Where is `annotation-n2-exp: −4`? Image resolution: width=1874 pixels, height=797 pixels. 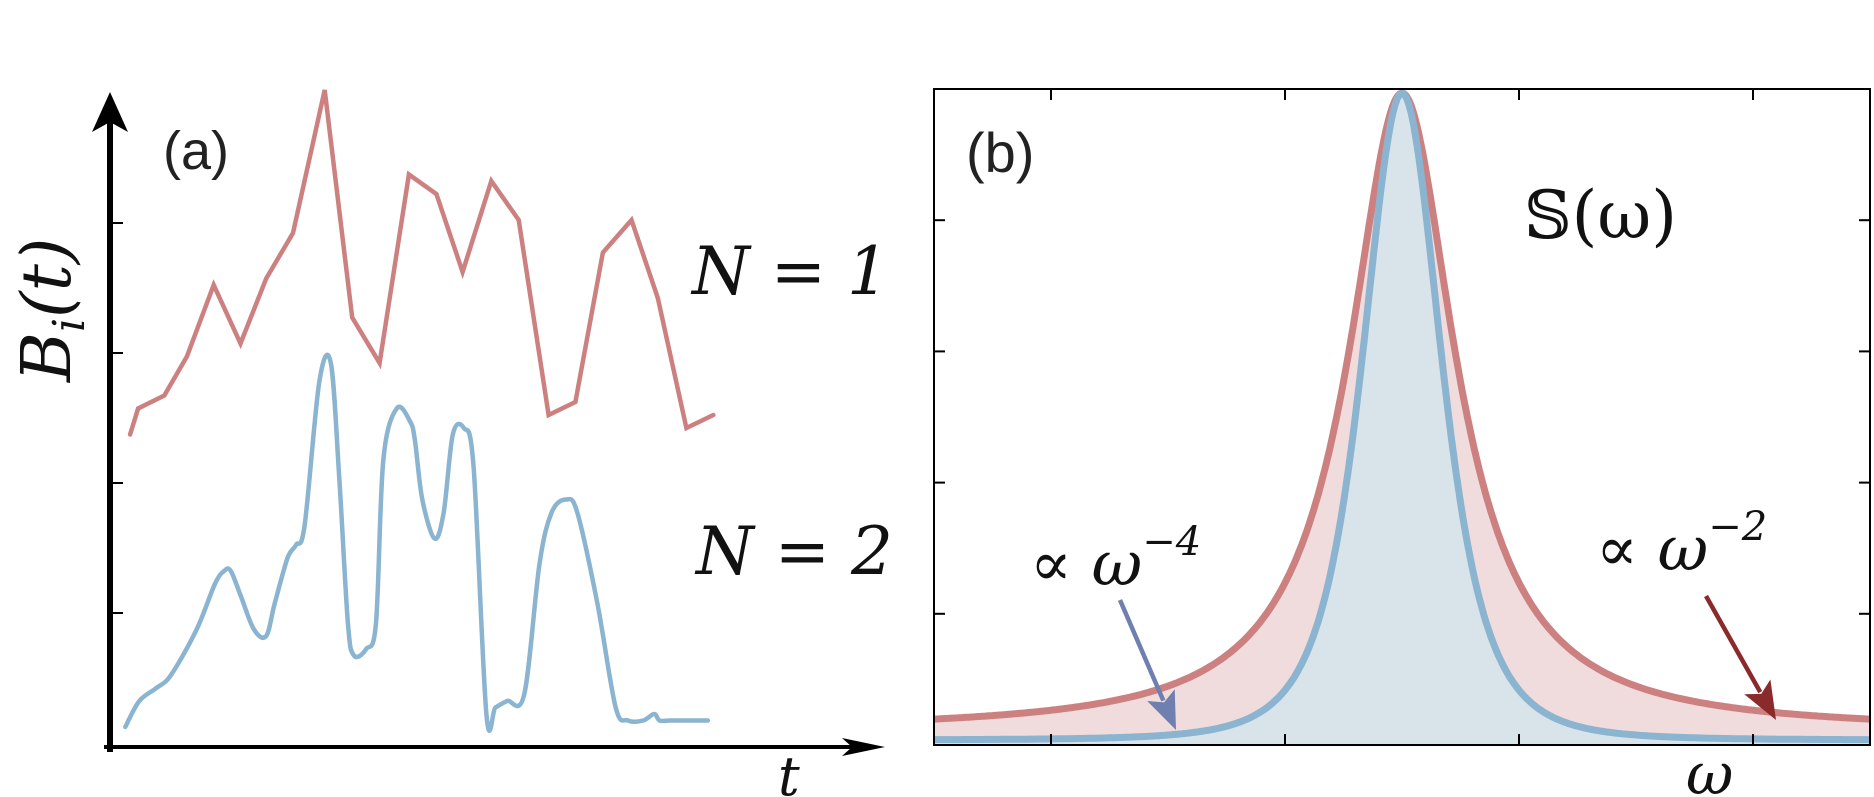 annotation-n2-exp: −4 is located at coordinates (1171, 542).